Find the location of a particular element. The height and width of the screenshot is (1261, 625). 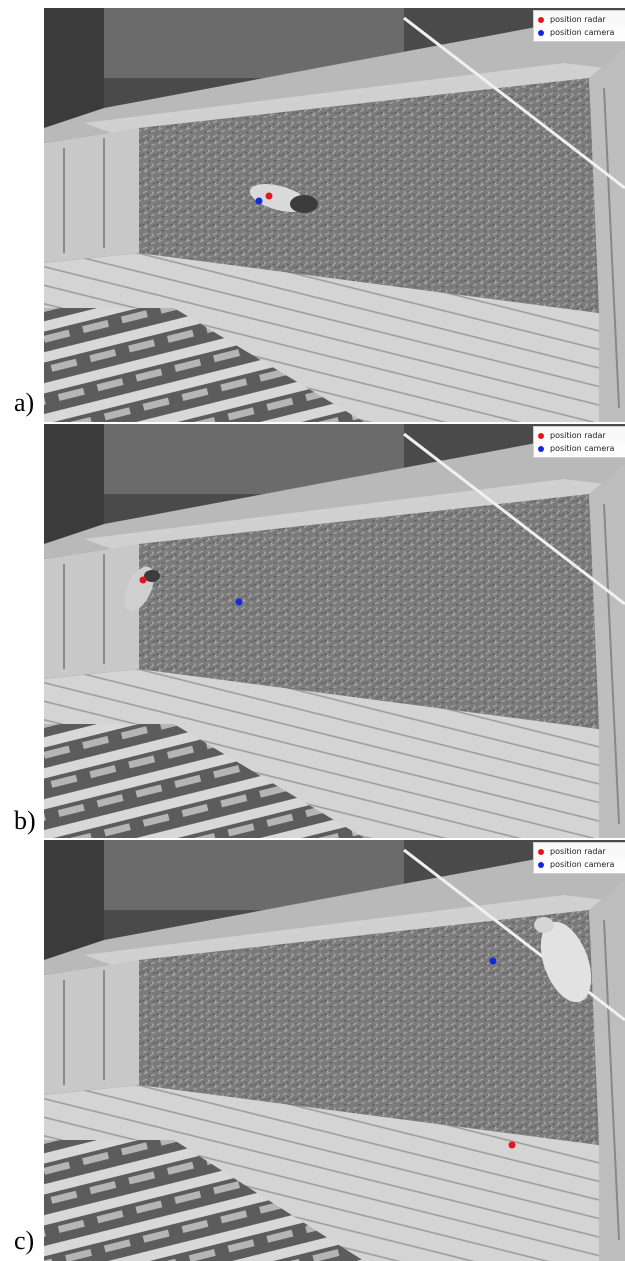

panel-label-b: b) is located at coordinates (25, 821).